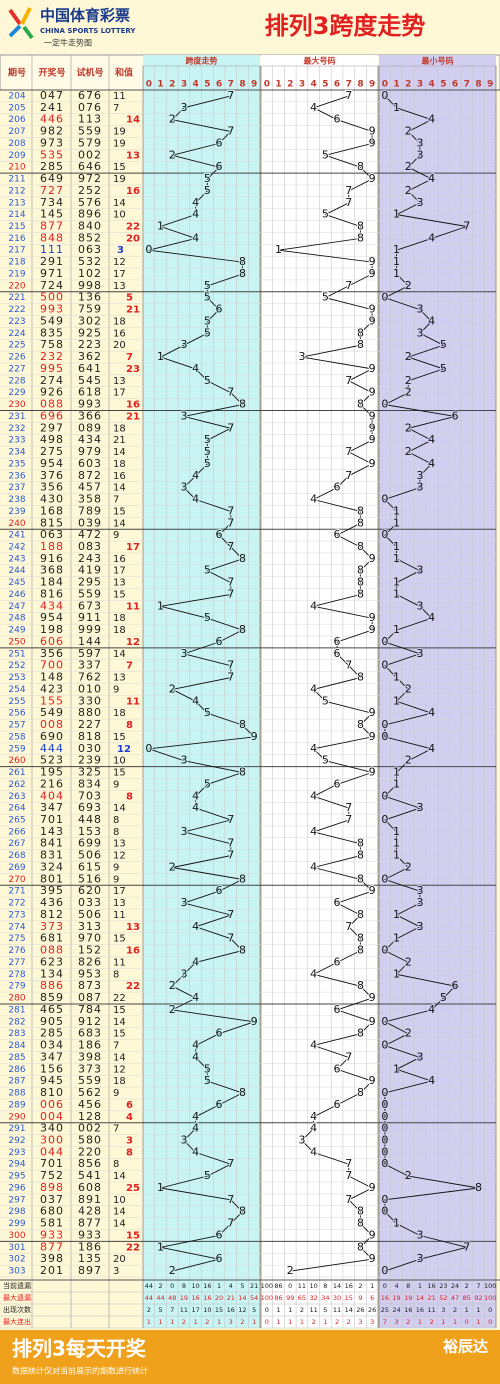 This screenshot has width=500, height=1384. I want to click on period: 280, so click(16, 999).